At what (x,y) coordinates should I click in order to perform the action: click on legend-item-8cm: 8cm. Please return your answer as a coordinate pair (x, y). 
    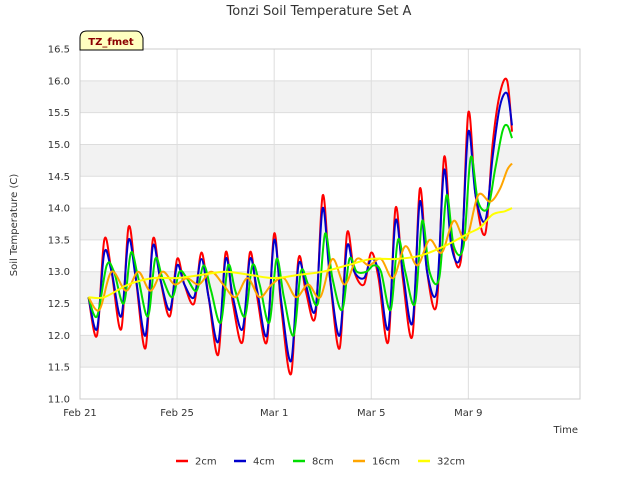
    Looking at the image, I should click on (313, 462).